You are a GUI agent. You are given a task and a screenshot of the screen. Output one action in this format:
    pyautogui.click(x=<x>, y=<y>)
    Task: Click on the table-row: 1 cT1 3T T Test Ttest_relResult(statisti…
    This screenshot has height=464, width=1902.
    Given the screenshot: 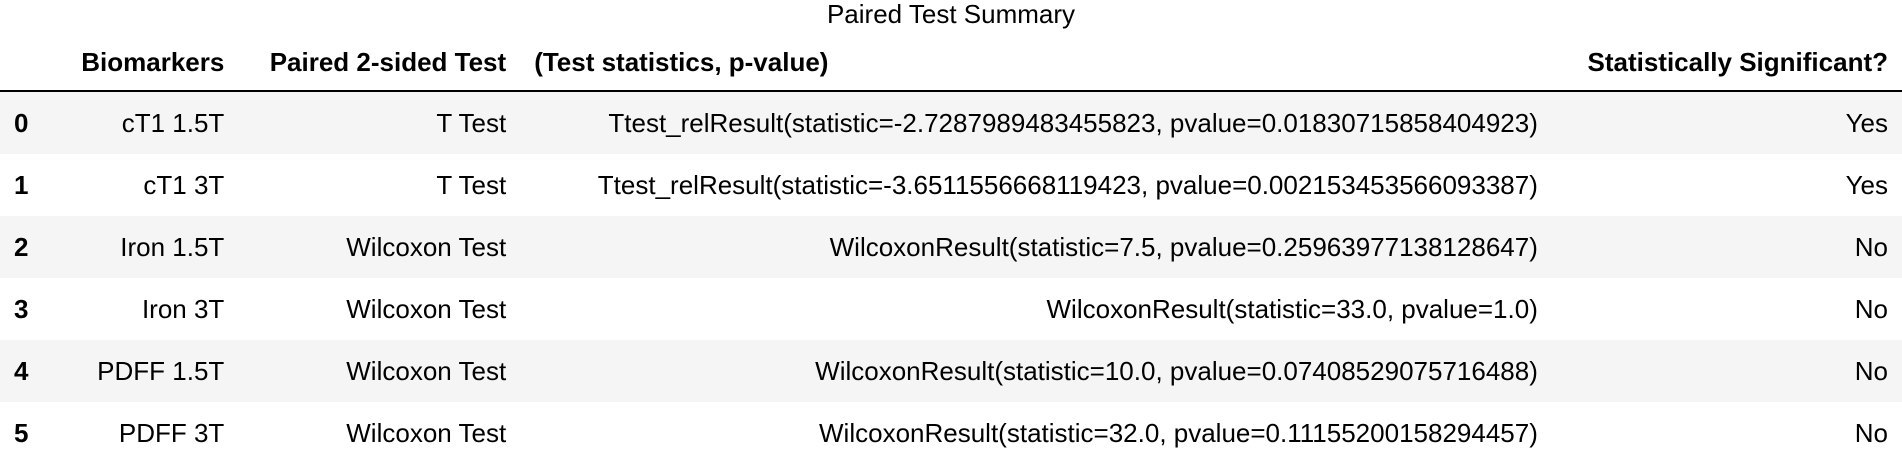 What is the action you would take?
    pyautogui.click(x=951, y=185)
    